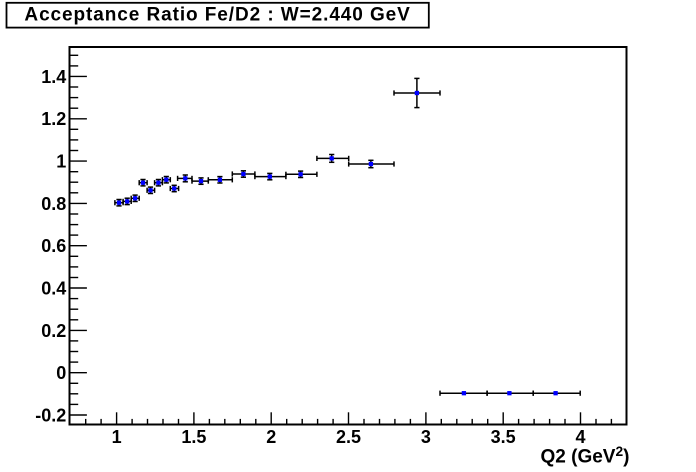  I want to click on svg-text: Q2 (GeV2), so click(585, 455).